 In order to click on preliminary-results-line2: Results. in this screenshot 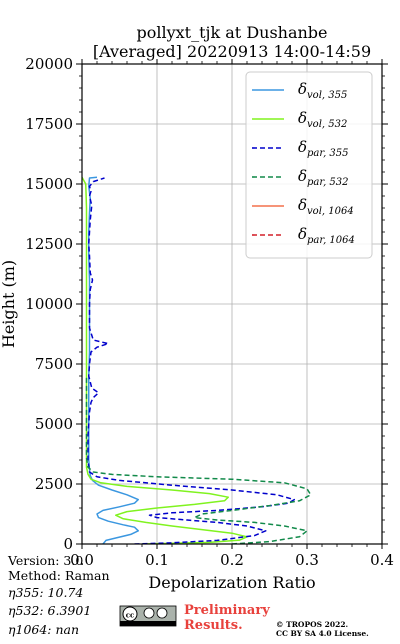, I will do `click(213, 625)`.